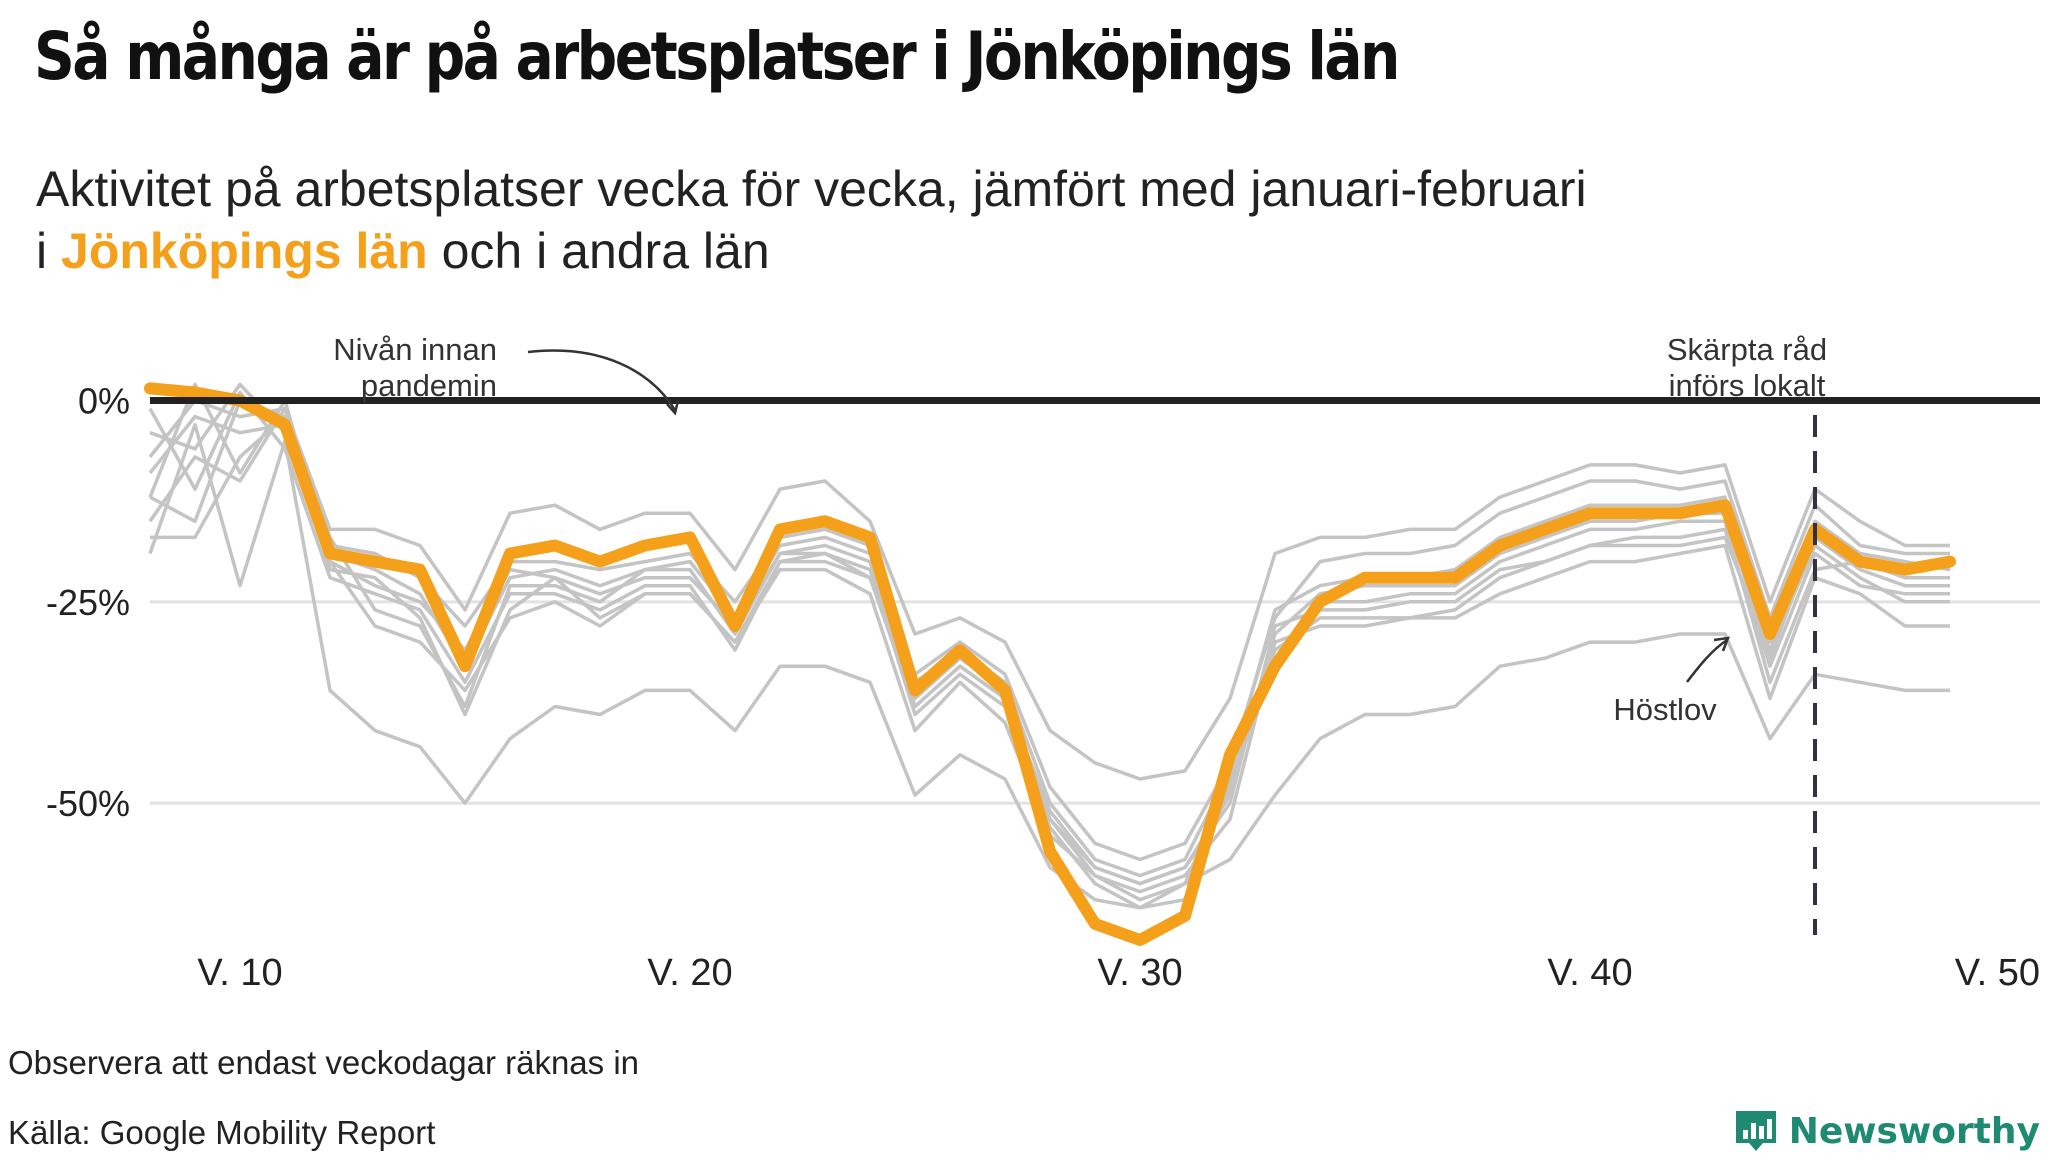  Describe the element at coordinates (1671, 681) in the screenshot. I see `annotation-autumn-break: Höstlov` at that location.